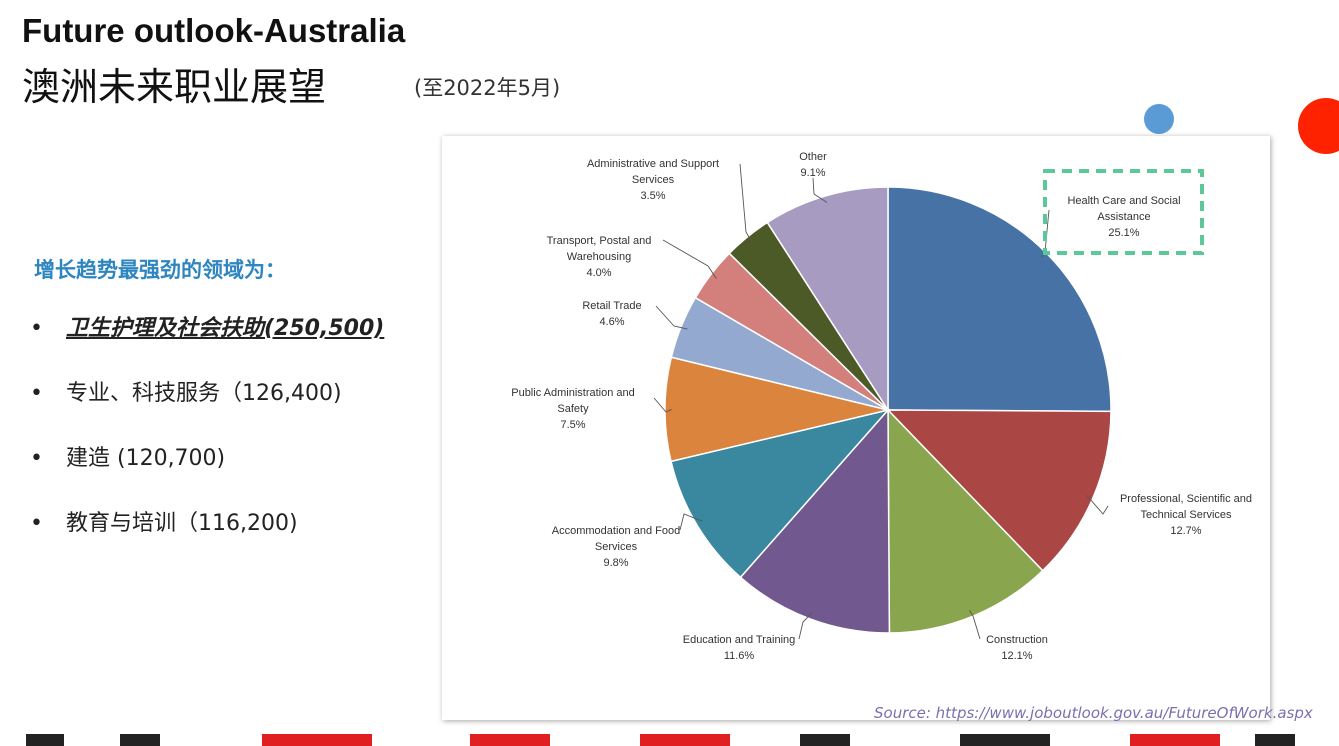  What do you see at coordinates (598, 273) in the screenshot?
I see `slice-percent-label: 4.0%` at bounding box center [598, 273].